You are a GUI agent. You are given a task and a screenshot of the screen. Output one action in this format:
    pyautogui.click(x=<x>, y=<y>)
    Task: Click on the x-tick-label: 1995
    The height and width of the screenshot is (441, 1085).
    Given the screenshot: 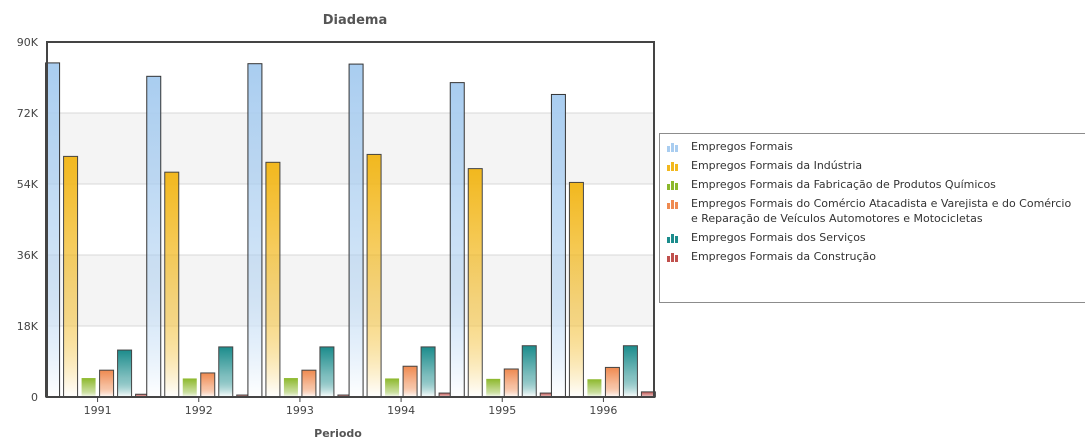 What is the action you would take?
    pyautogui.click(x=502, y=410)
    